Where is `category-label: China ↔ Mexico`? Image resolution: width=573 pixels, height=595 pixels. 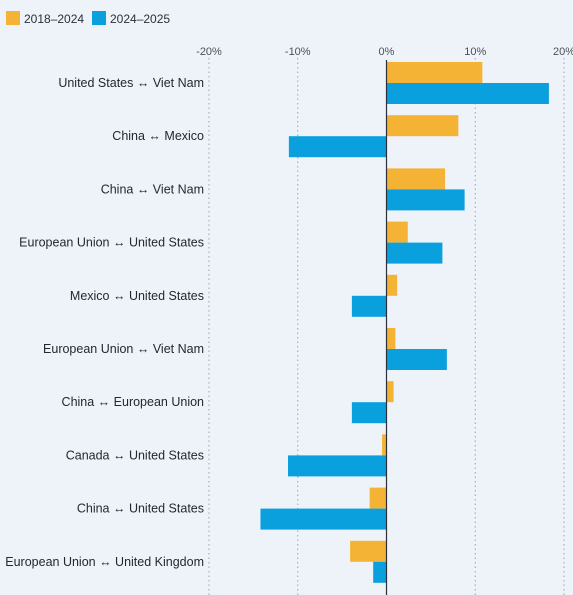
category-label: China ↔ Mexico is located at coordinates (158, 136).